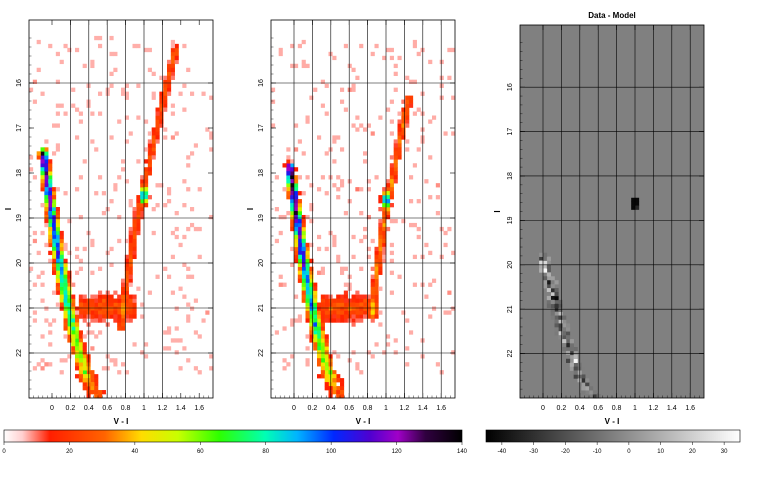  Describe the element at coordinates (313, 408) in the screenshot. I see `x-tick-label: 0.2` at that location.